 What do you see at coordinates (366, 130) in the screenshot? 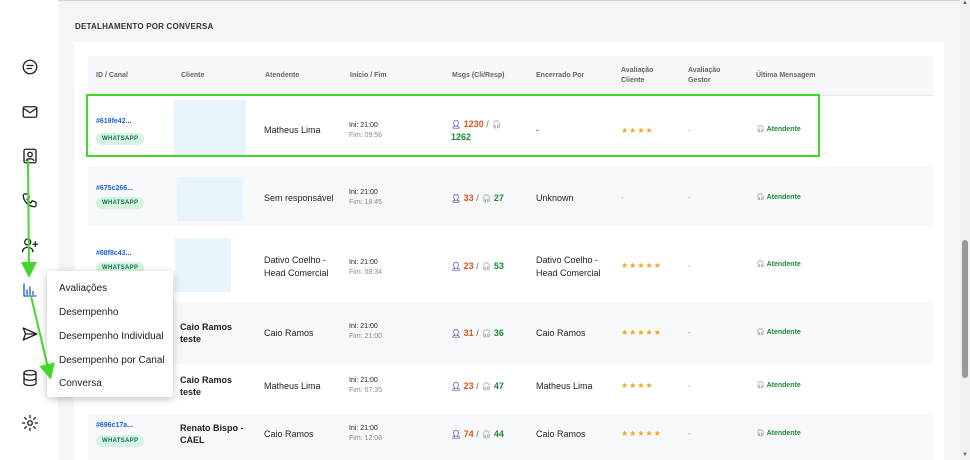
I see `time-range: Ini: 21:00 Fim: 09:56` at bounding box center [366, 130].